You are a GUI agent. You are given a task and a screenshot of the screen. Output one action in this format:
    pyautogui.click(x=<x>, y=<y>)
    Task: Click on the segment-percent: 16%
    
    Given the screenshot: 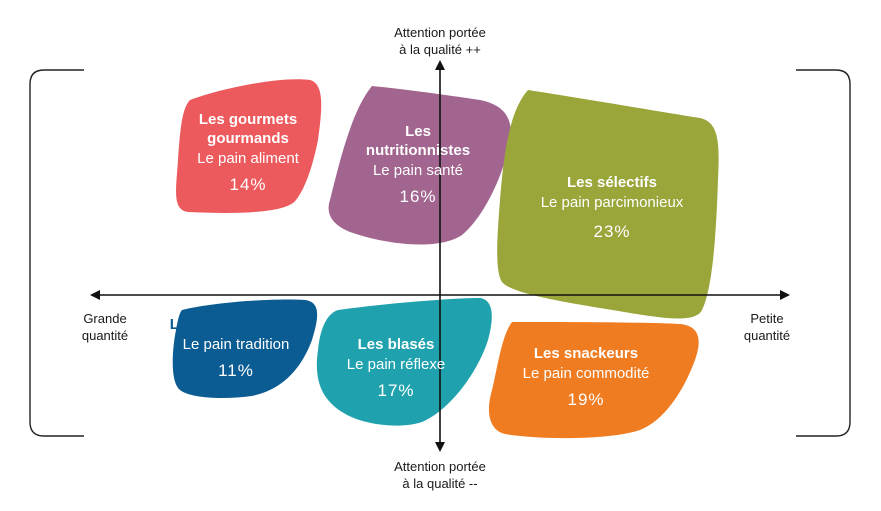 What is the action you would take?
    pyautogui.click(x=418, y=196)
    